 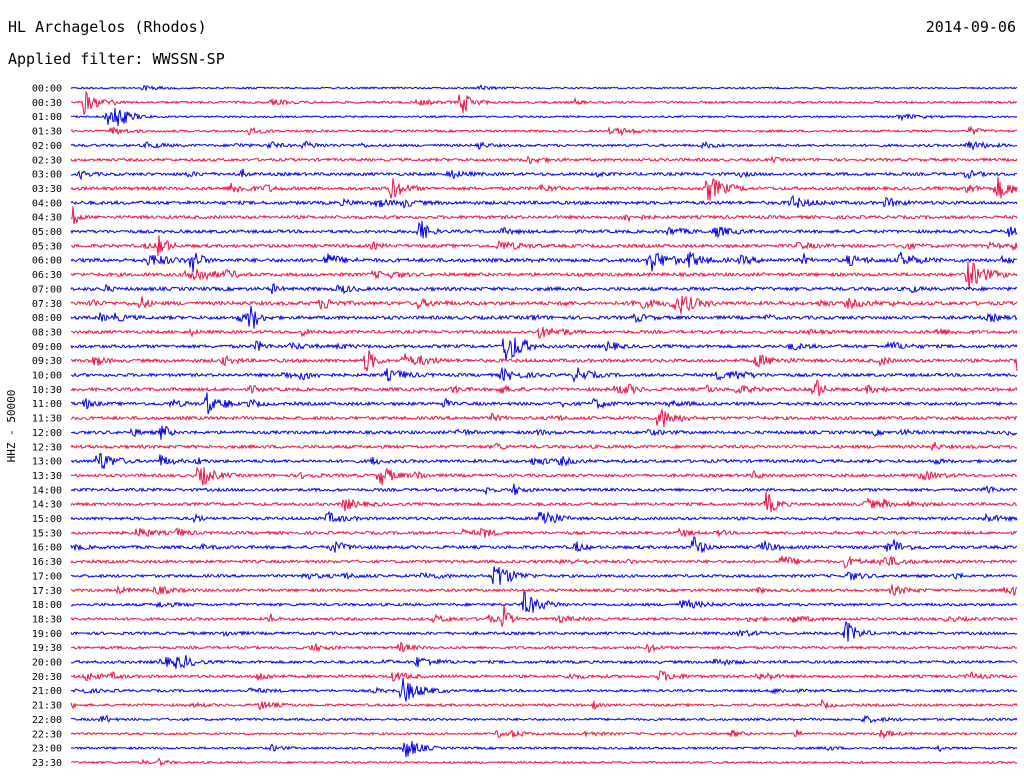 I want to click on row-time-label: 20:00, so click(x=47, y=663).